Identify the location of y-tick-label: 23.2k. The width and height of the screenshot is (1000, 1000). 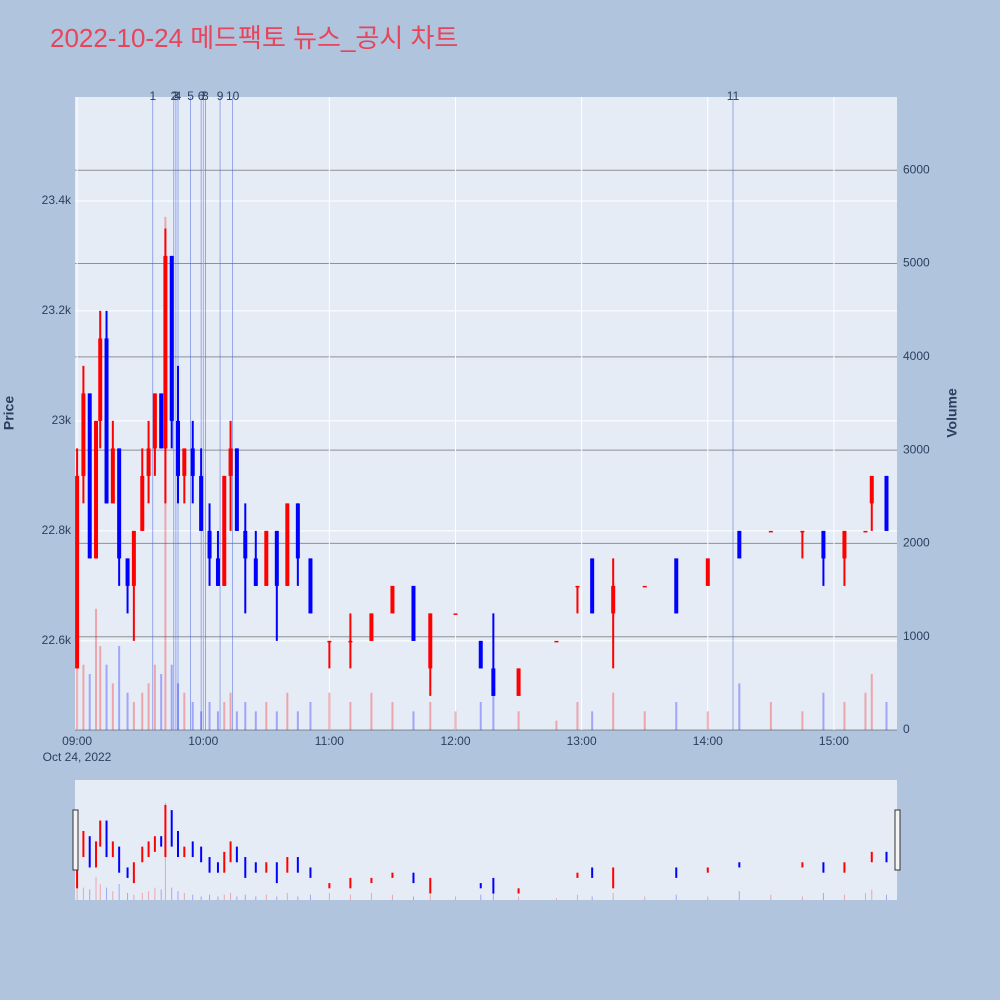
(57, 310).